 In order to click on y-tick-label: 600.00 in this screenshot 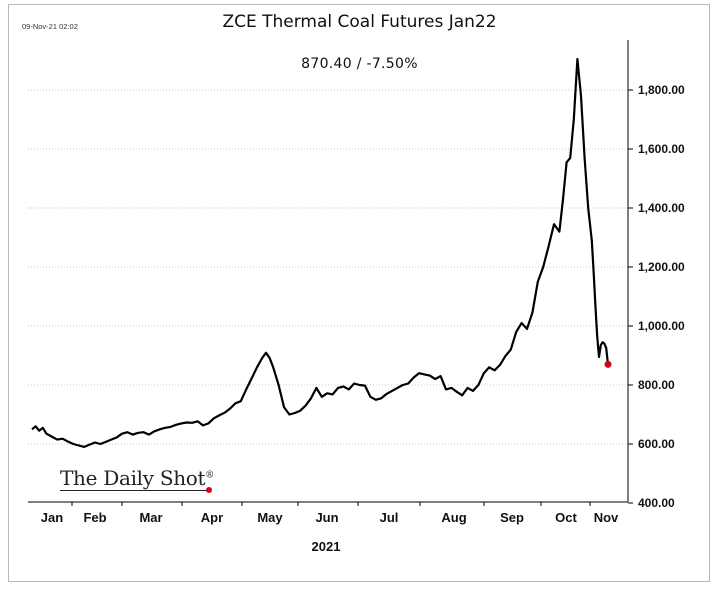, I will do `click(656, 444)`.